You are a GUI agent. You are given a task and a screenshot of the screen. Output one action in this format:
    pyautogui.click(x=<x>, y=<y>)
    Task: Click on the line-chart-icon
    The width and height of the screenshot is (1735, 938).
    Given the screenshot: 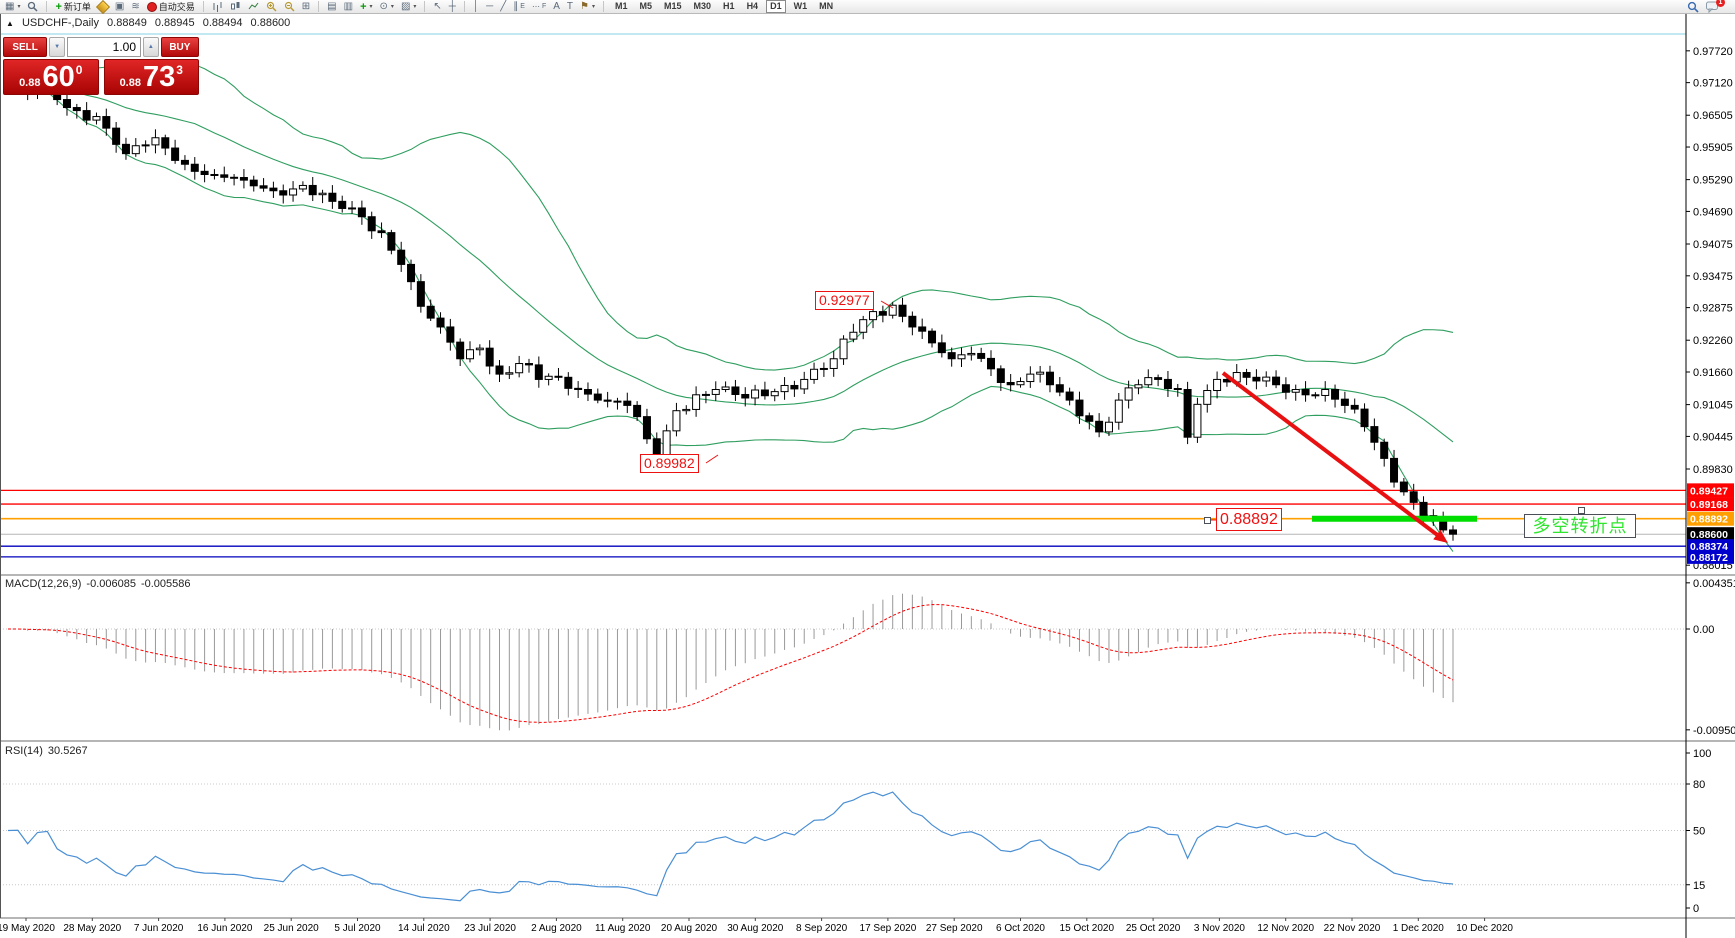 What is the action you would take?
    pyautogui.click(x=253, y=7)
    